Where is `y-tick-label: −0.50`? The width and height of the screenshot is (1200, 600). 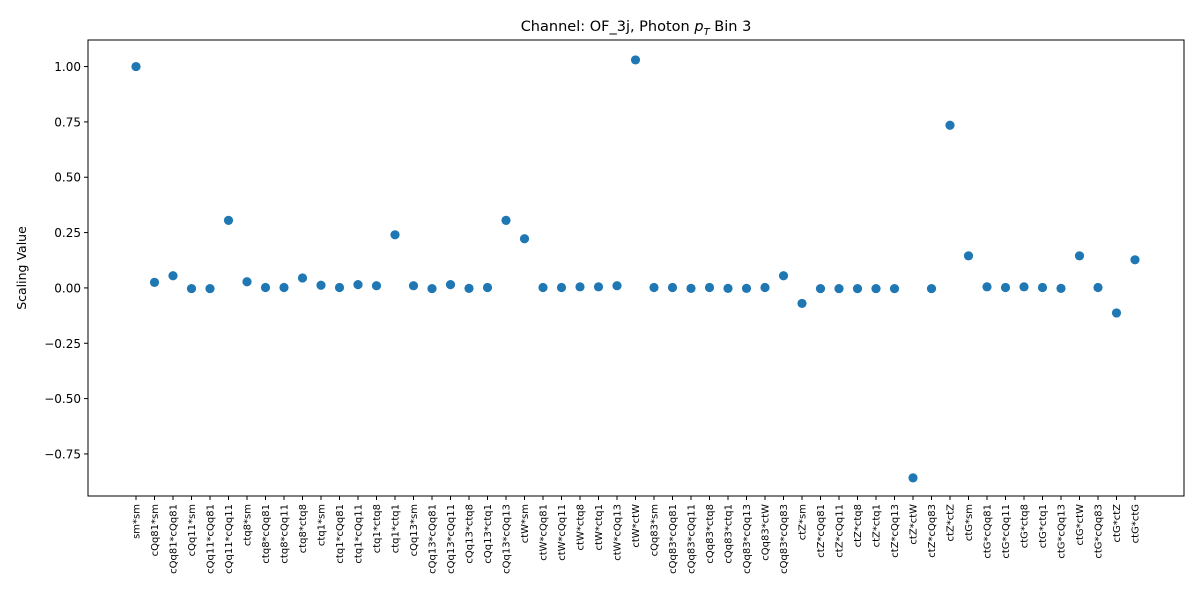
y-tick-label: −0.50 is located at coordinates (62, 399).